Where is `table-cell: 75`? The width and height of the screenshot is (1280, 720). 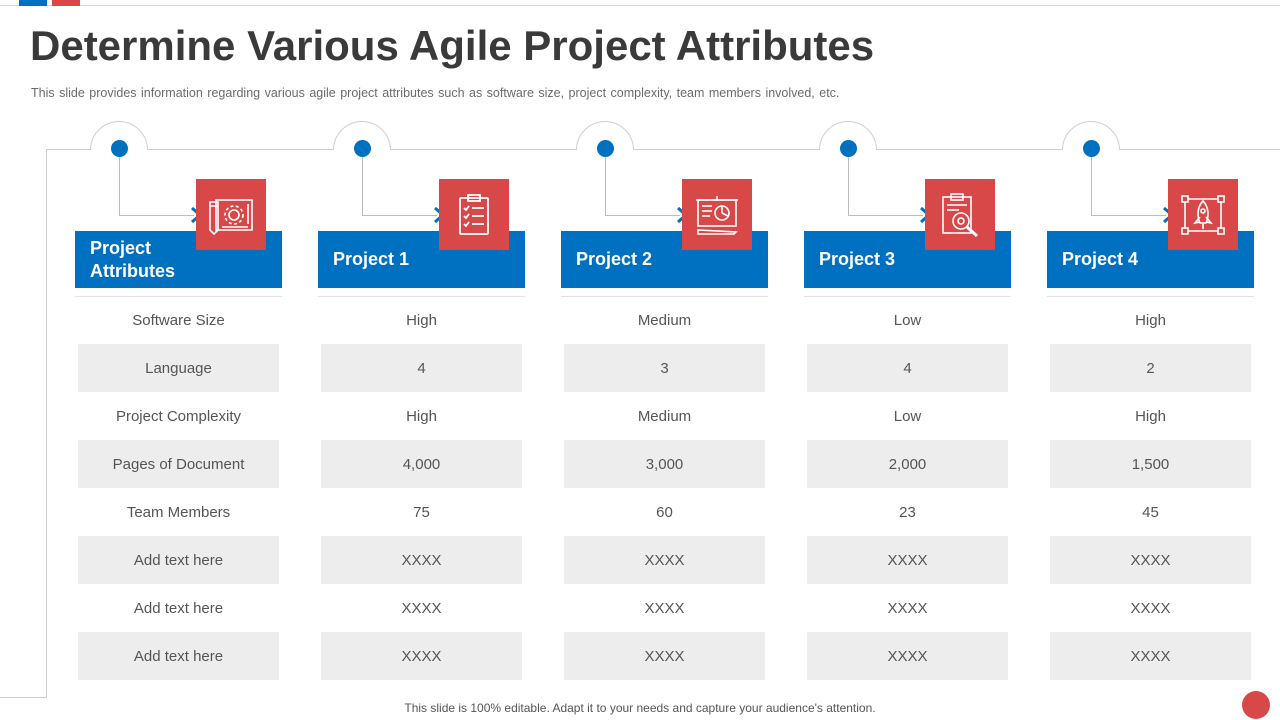 table-cell: 75 is located at coordinates (421, 512).